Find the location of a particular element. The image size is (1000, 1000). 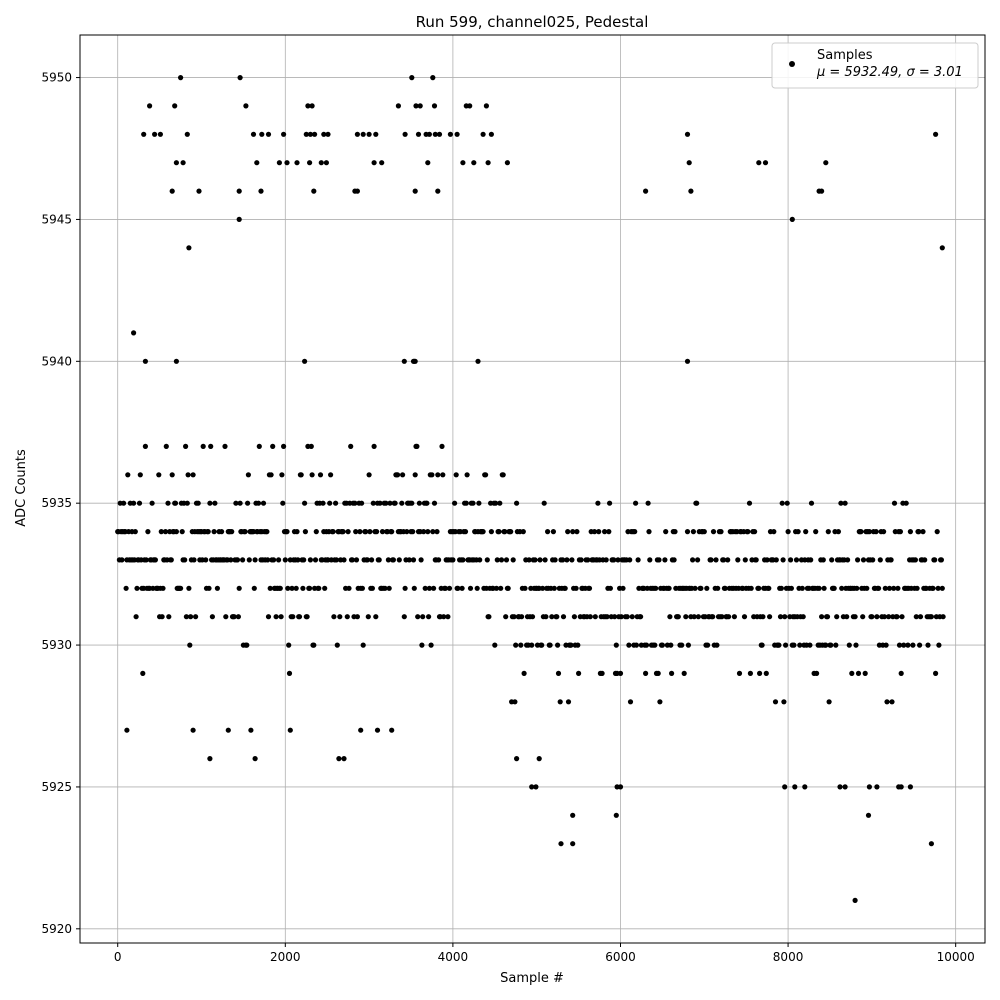

x-tick-label: 8000 is located at coordinates (788, 957).